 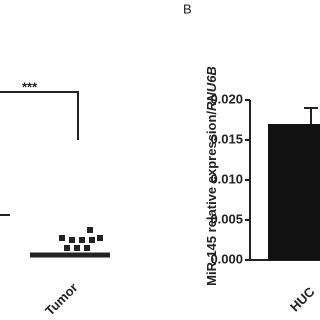 What do you see at coordinates (30, 86) in the screenshot?
I see `significance-label: ***` at bounding box center [30, 86].